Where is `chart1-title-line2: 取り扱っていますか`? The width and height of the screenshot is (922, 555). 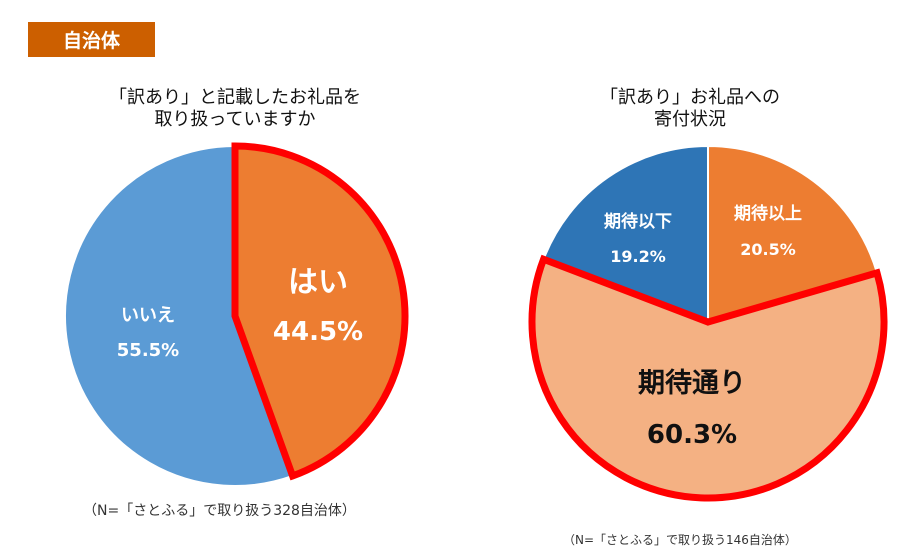 chart1-title-line2: 取り扱っていますか is located at coordinates (235, 119).